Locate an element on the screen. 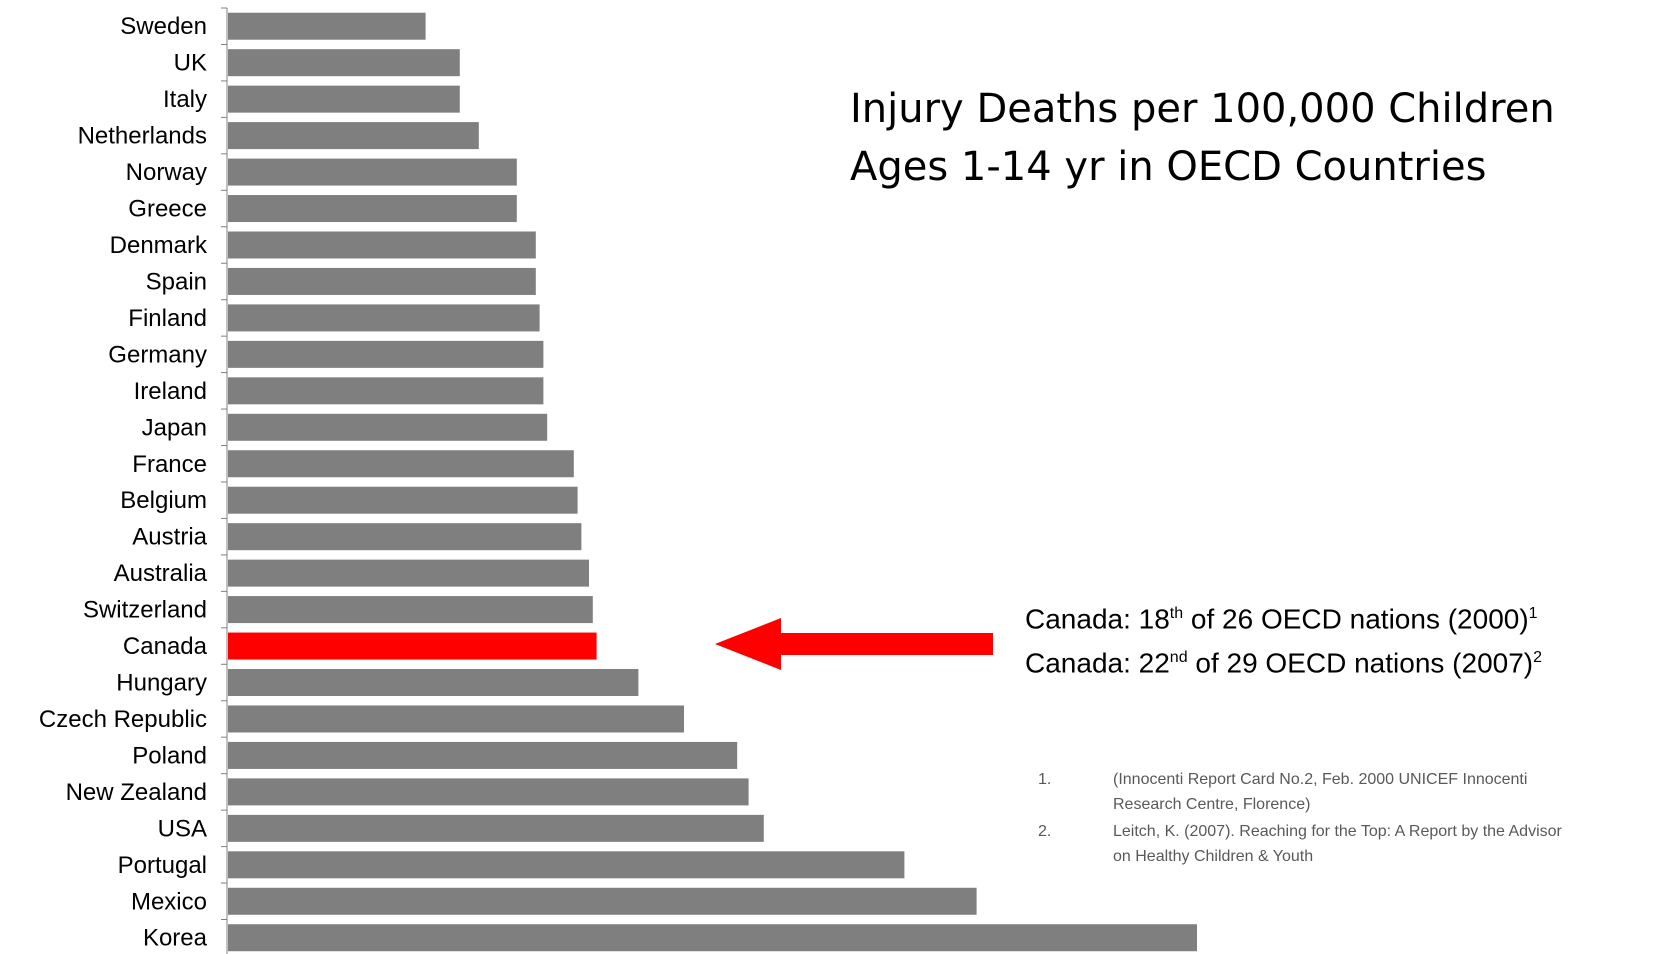  category-label-canada: Canada is located at coordinates (165, 646).